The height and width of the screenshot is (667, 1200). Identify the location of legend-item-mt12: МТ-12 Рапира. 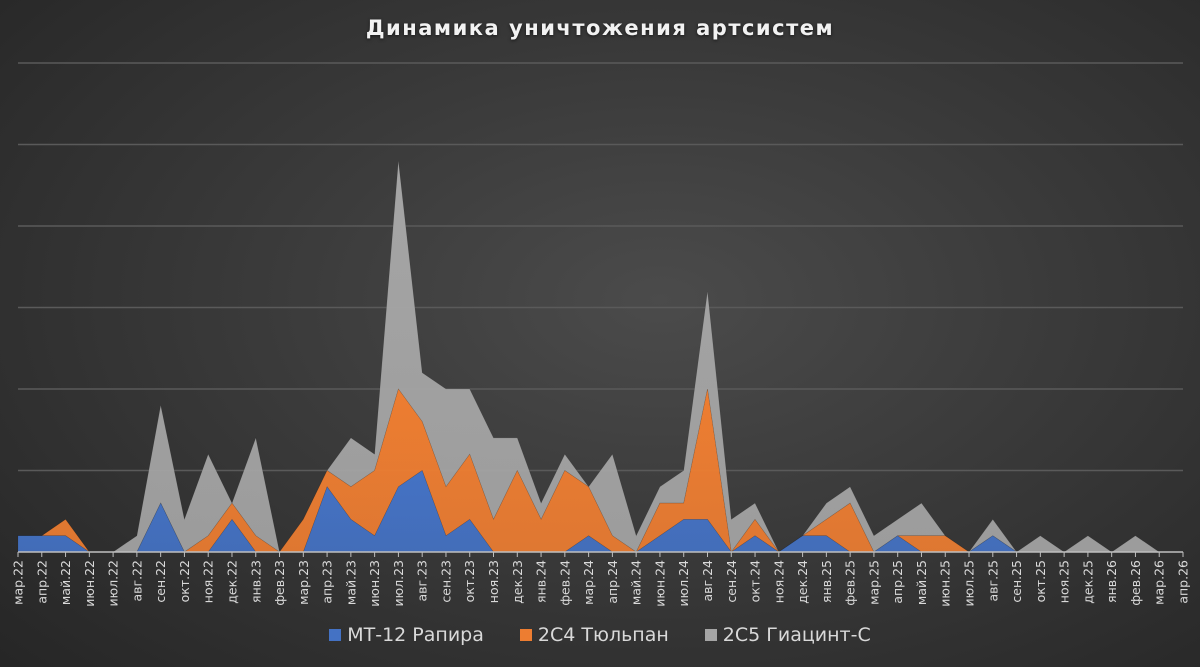
(406, 635).